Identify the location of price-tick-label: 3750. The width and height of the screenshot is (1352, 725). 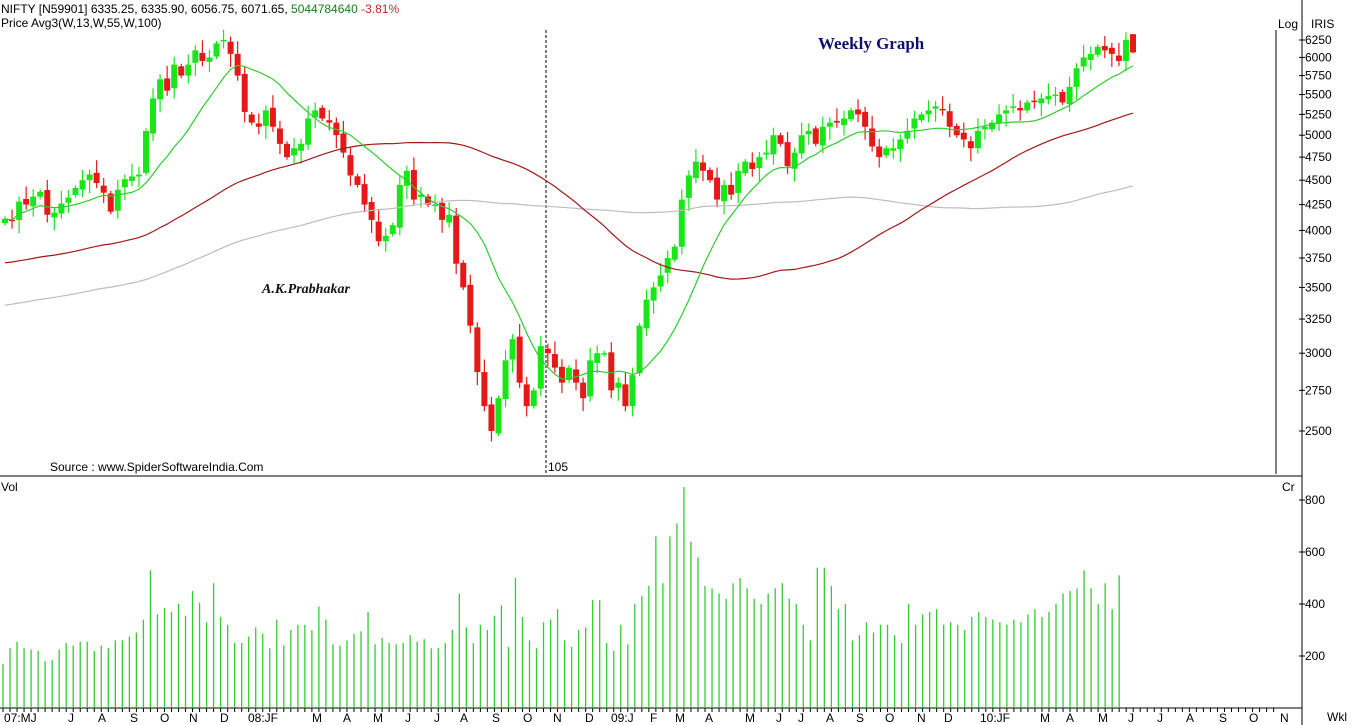
(1318, 258).